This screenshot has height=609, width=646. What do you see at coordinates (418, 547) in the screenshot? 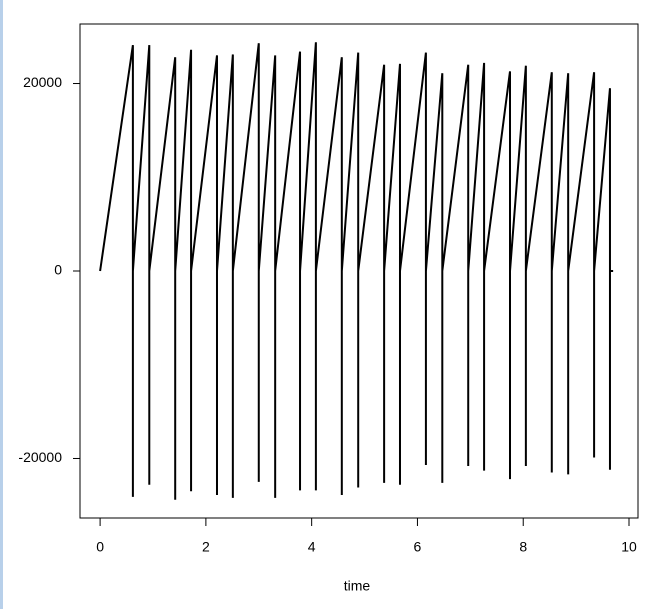
I see `x-tick-label: 6` at bounding box center [418, 547].